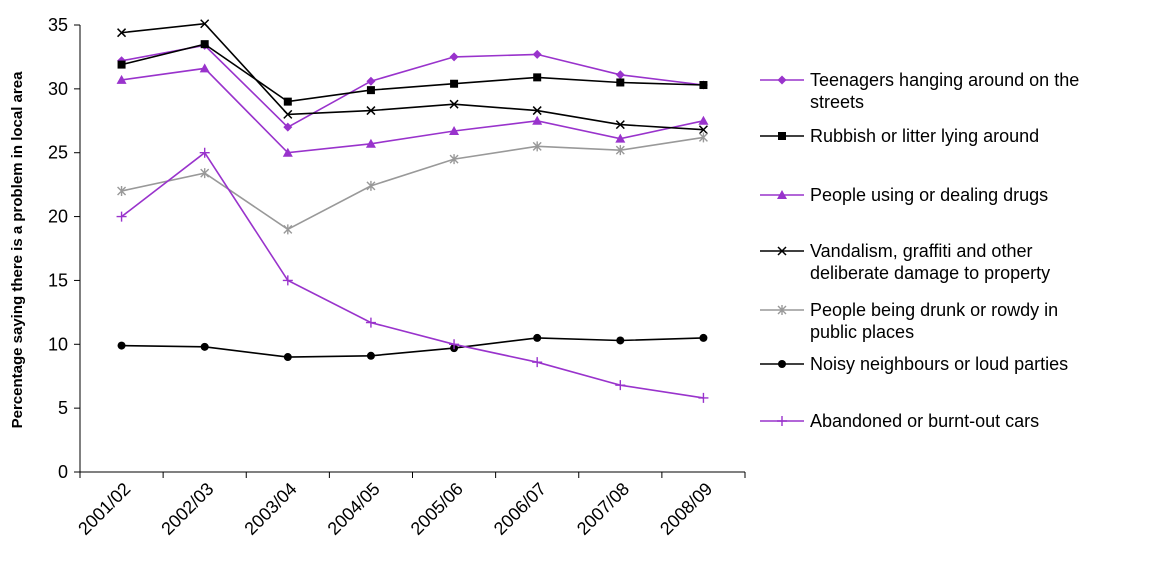  What do you see at coordinates (270, 509) in the screenshot?
I see `x-tick-label: 2003/04` at bounding box center [270, 509].